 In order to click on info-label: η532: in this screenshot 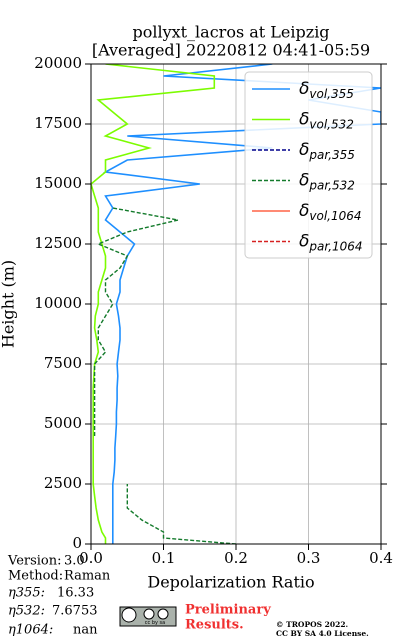, I will do `click(26, 611)`.